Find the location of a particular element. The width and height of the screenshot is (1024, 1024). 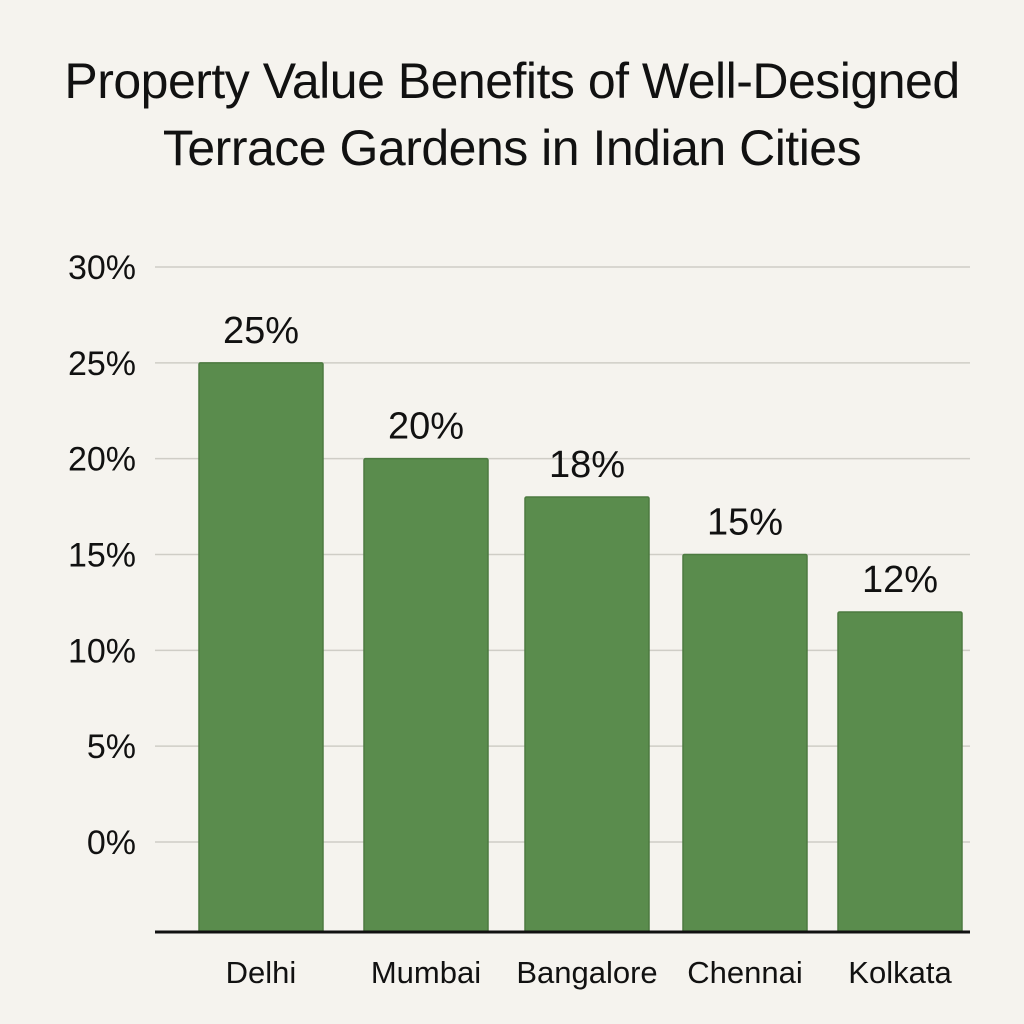

y-tick-label: 0% is located at coordinates (111, 843).